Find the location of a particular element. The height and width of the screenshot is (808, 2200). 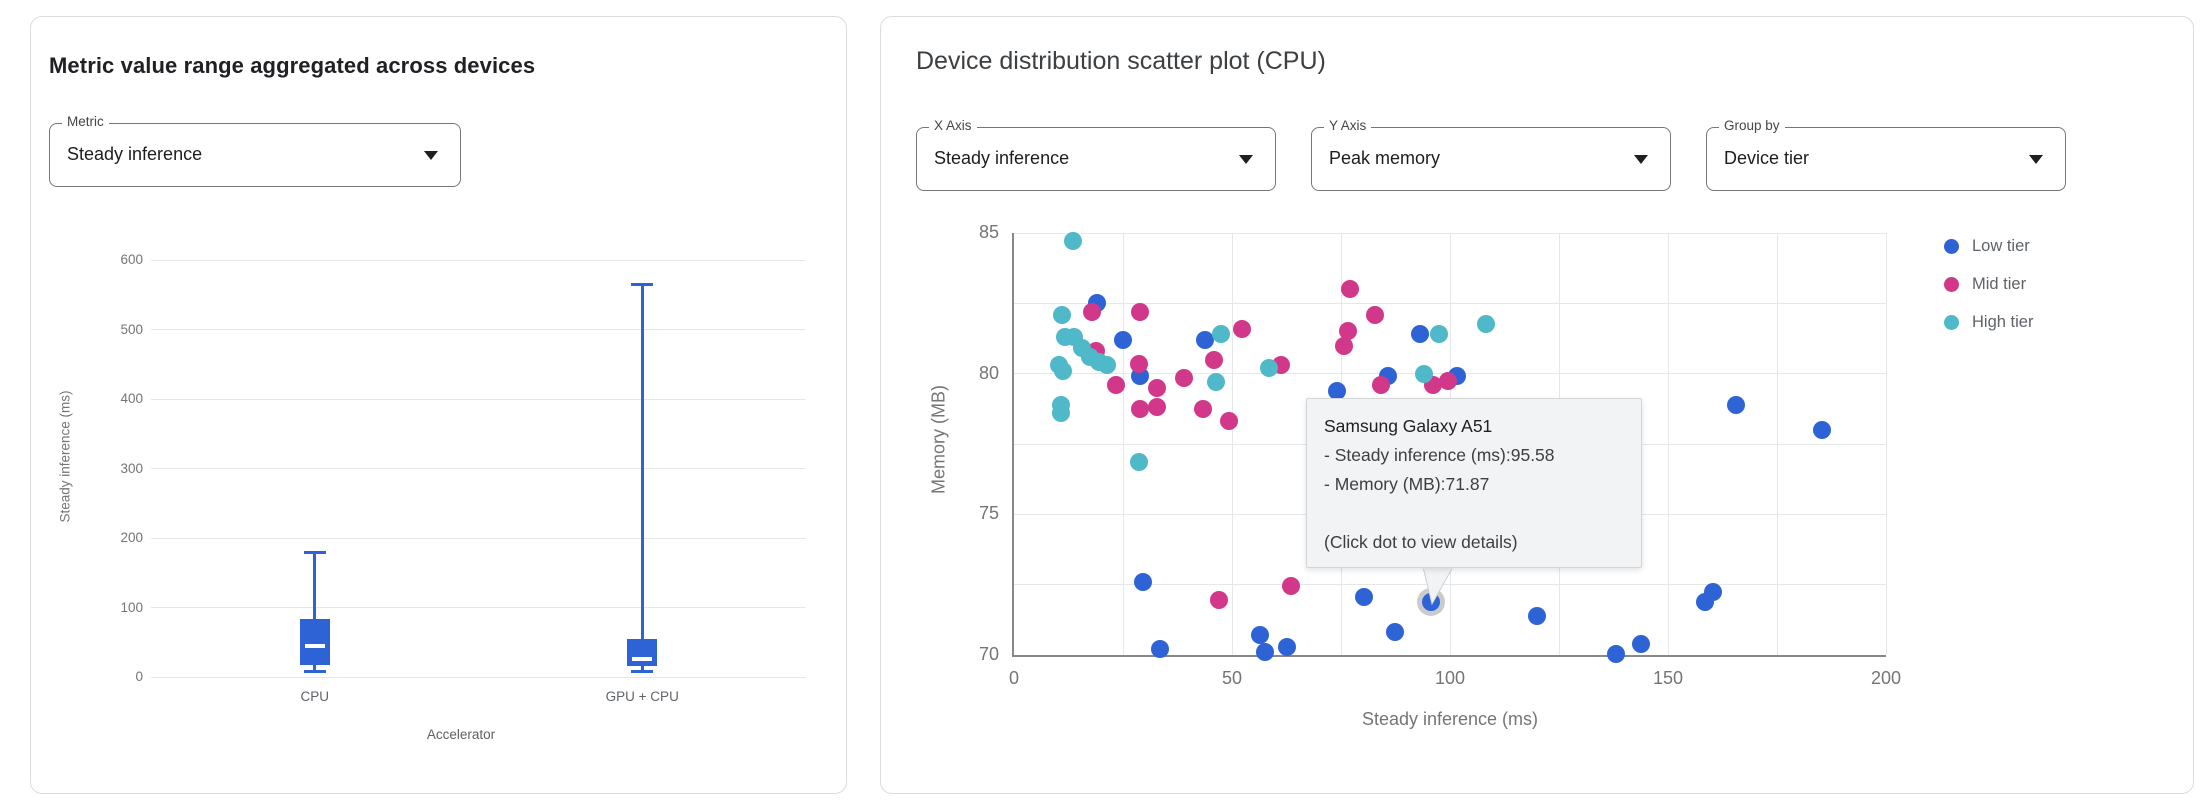

metric-select: Metric Steady inference is located at coordinates (255, 150).